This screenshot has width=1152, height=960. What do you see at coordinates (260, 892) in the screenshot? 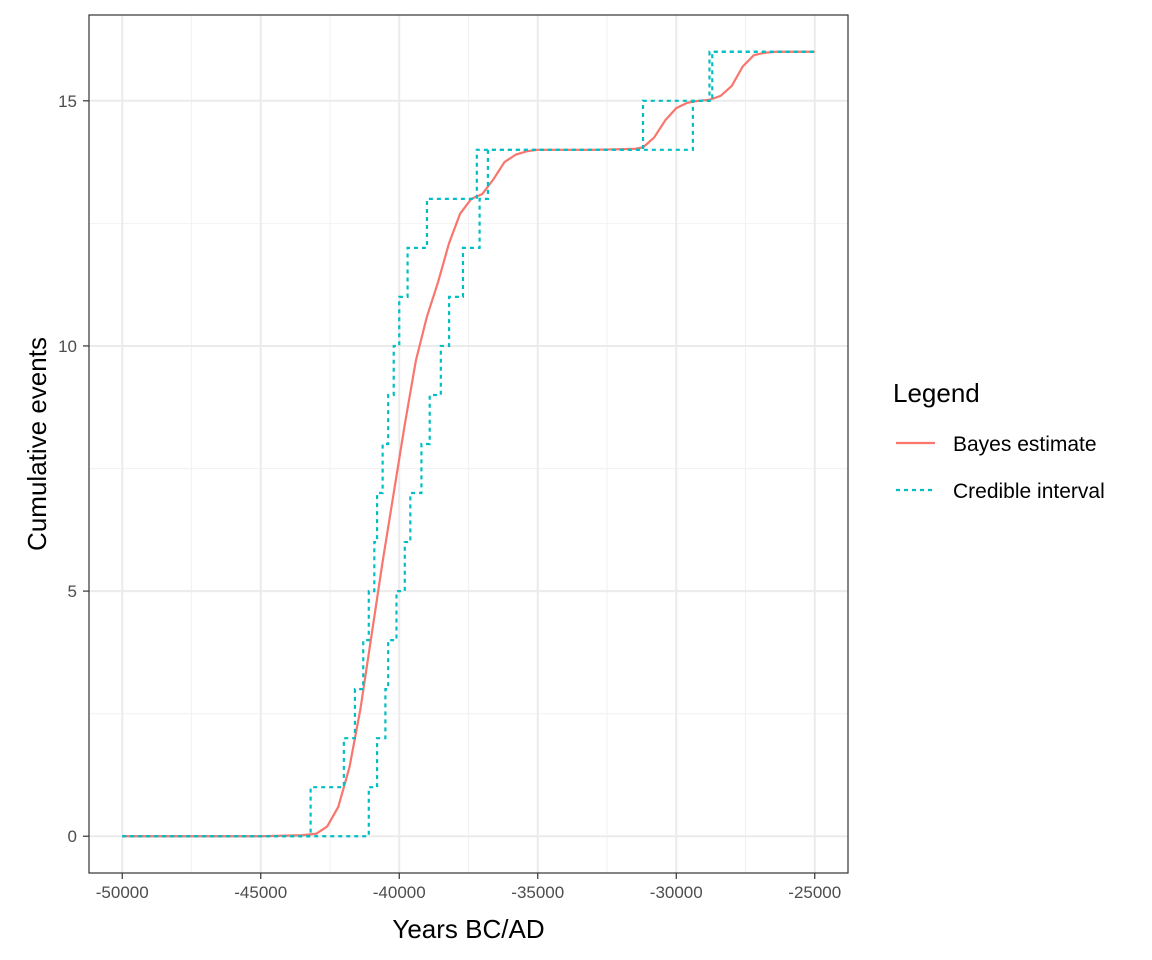
I see `x-tick-label: -45000` at bounding box center [260, 892].